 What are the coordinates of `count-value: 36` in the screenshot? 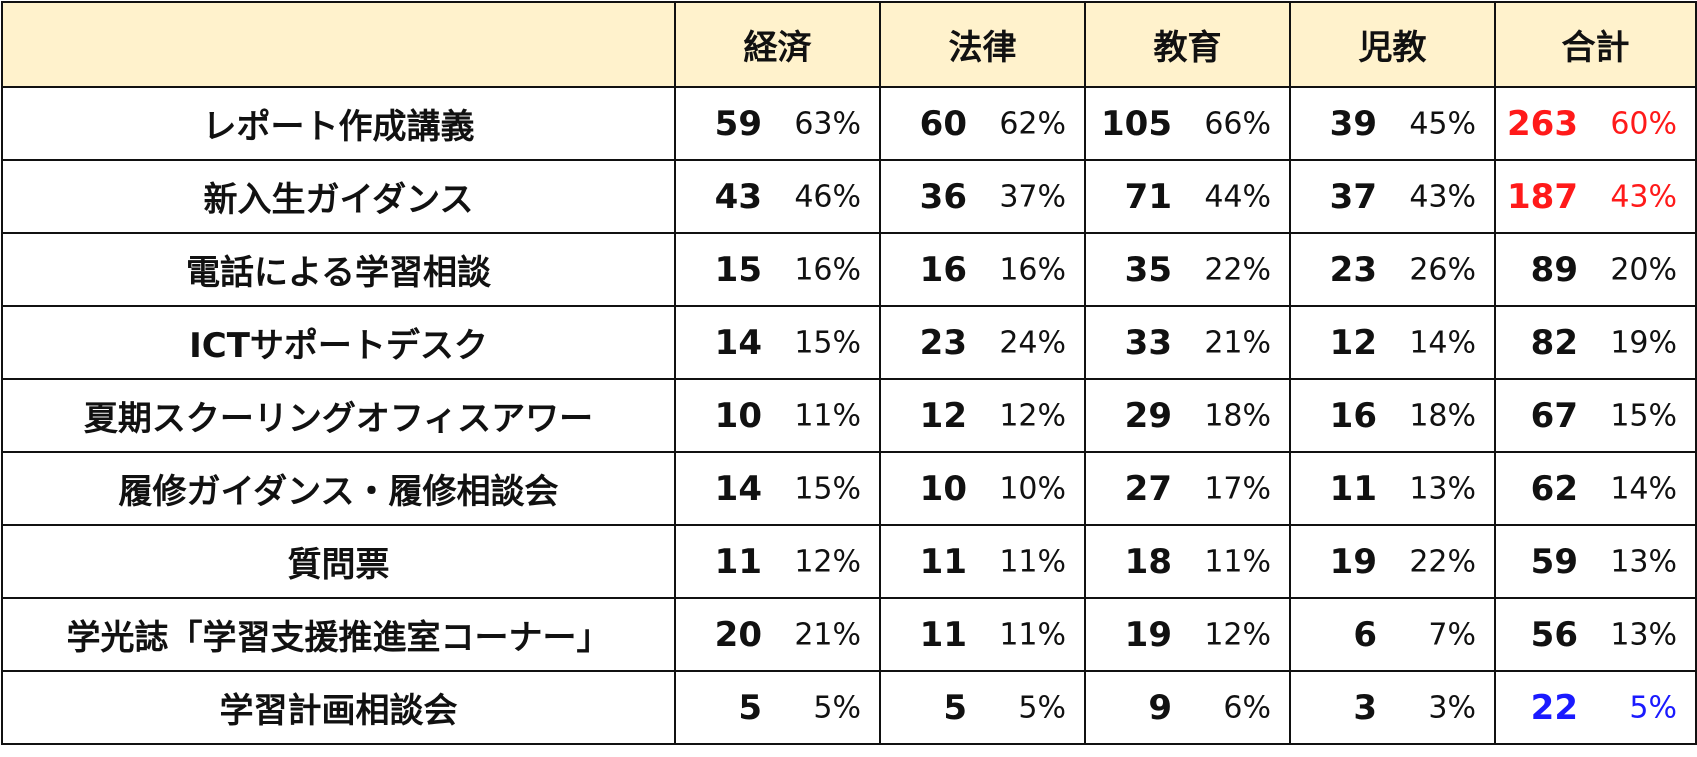 It's located at (943, 196).